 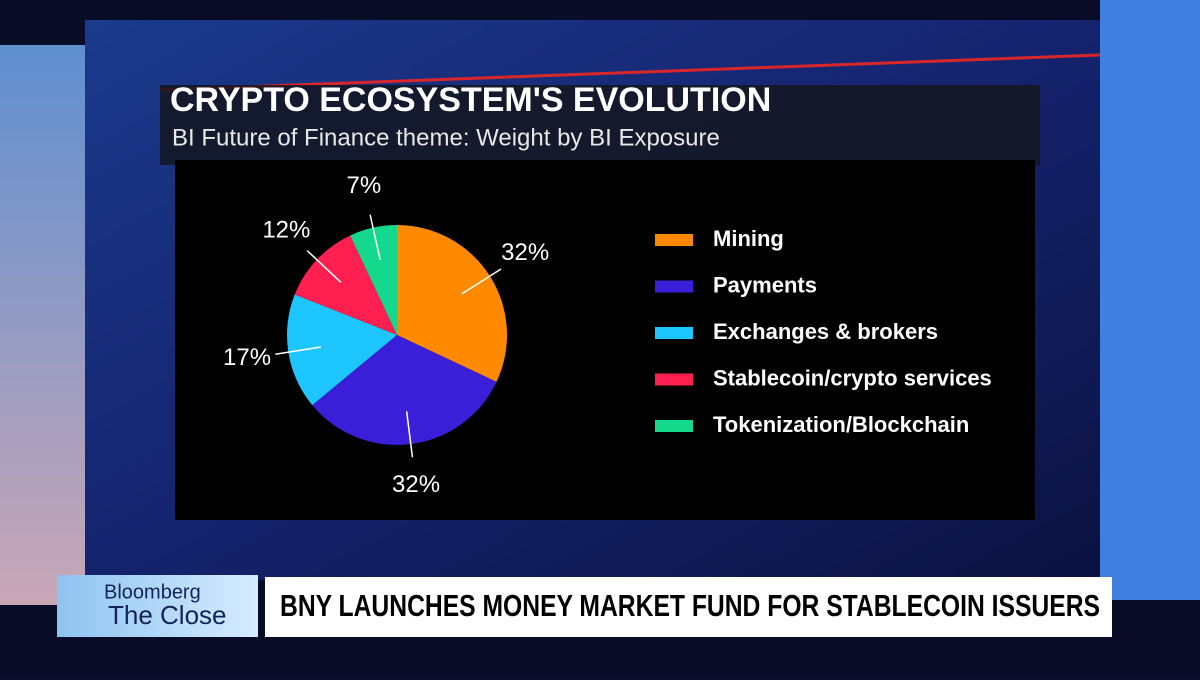 I want to click on brand: Bloomberg, so click(x=152, y=592).